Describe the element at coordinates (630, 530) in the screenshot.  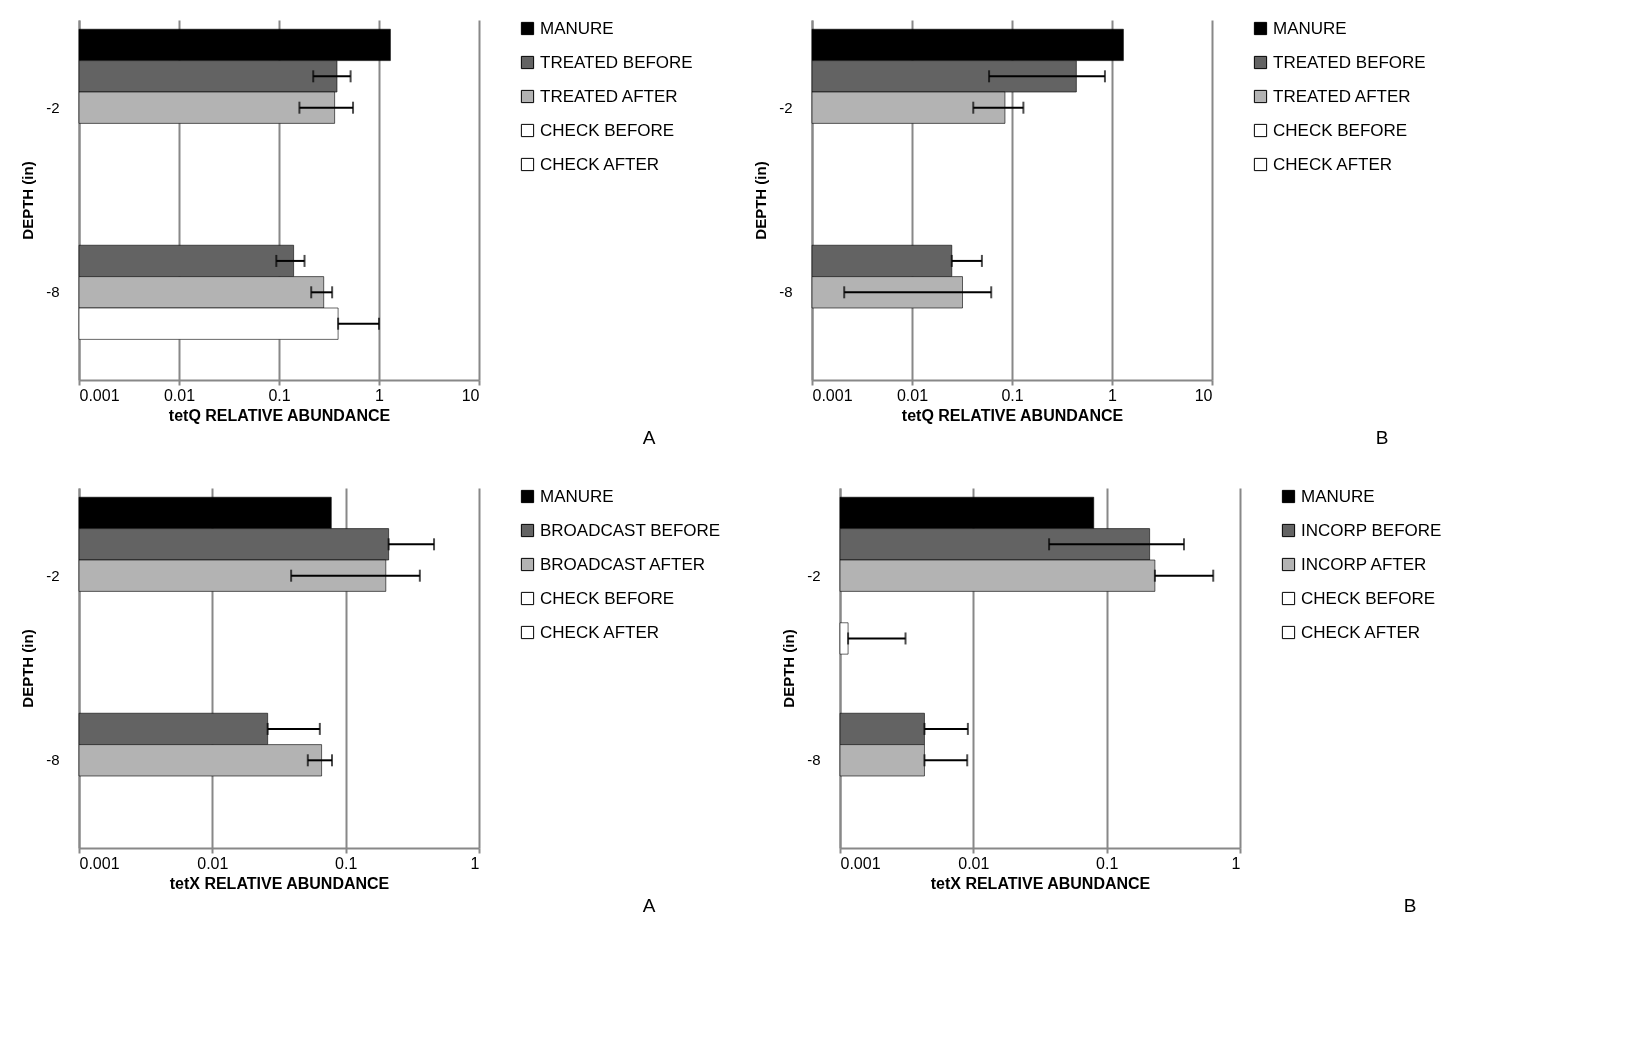
I see `legend-label: BROADCAST BEFORE` at that location.